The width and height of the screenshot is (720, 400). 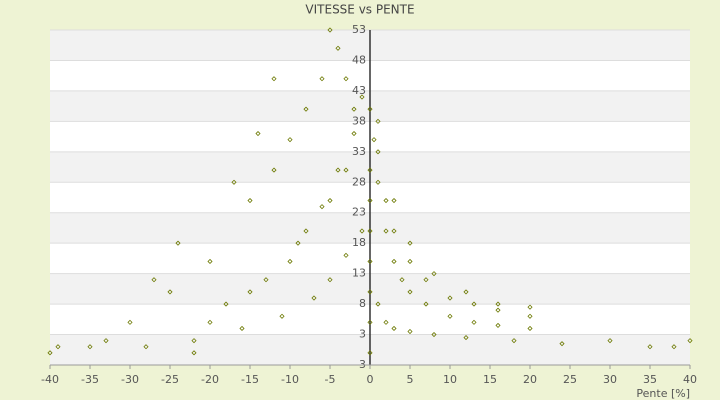 What do you see at coordinates (450, 379) in the screenshot?
I see `x-tick-label: 10` at bounding box center [450, 379].